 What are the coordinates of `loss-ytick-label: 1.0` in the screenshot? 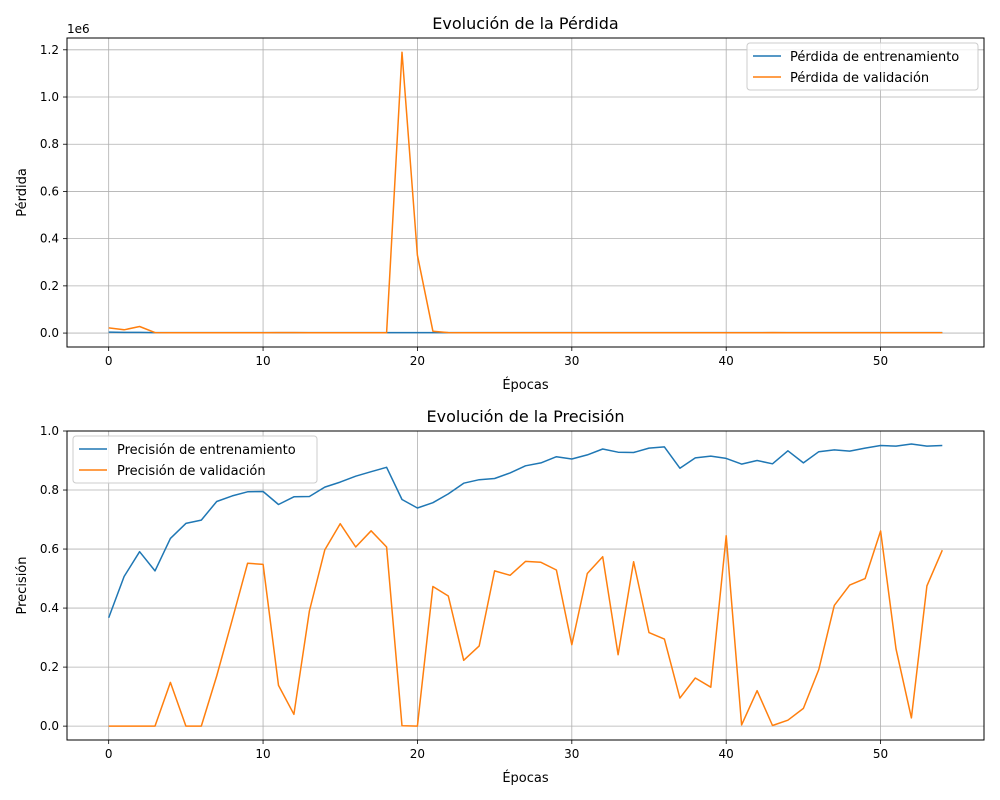 It's located at (49, 97).